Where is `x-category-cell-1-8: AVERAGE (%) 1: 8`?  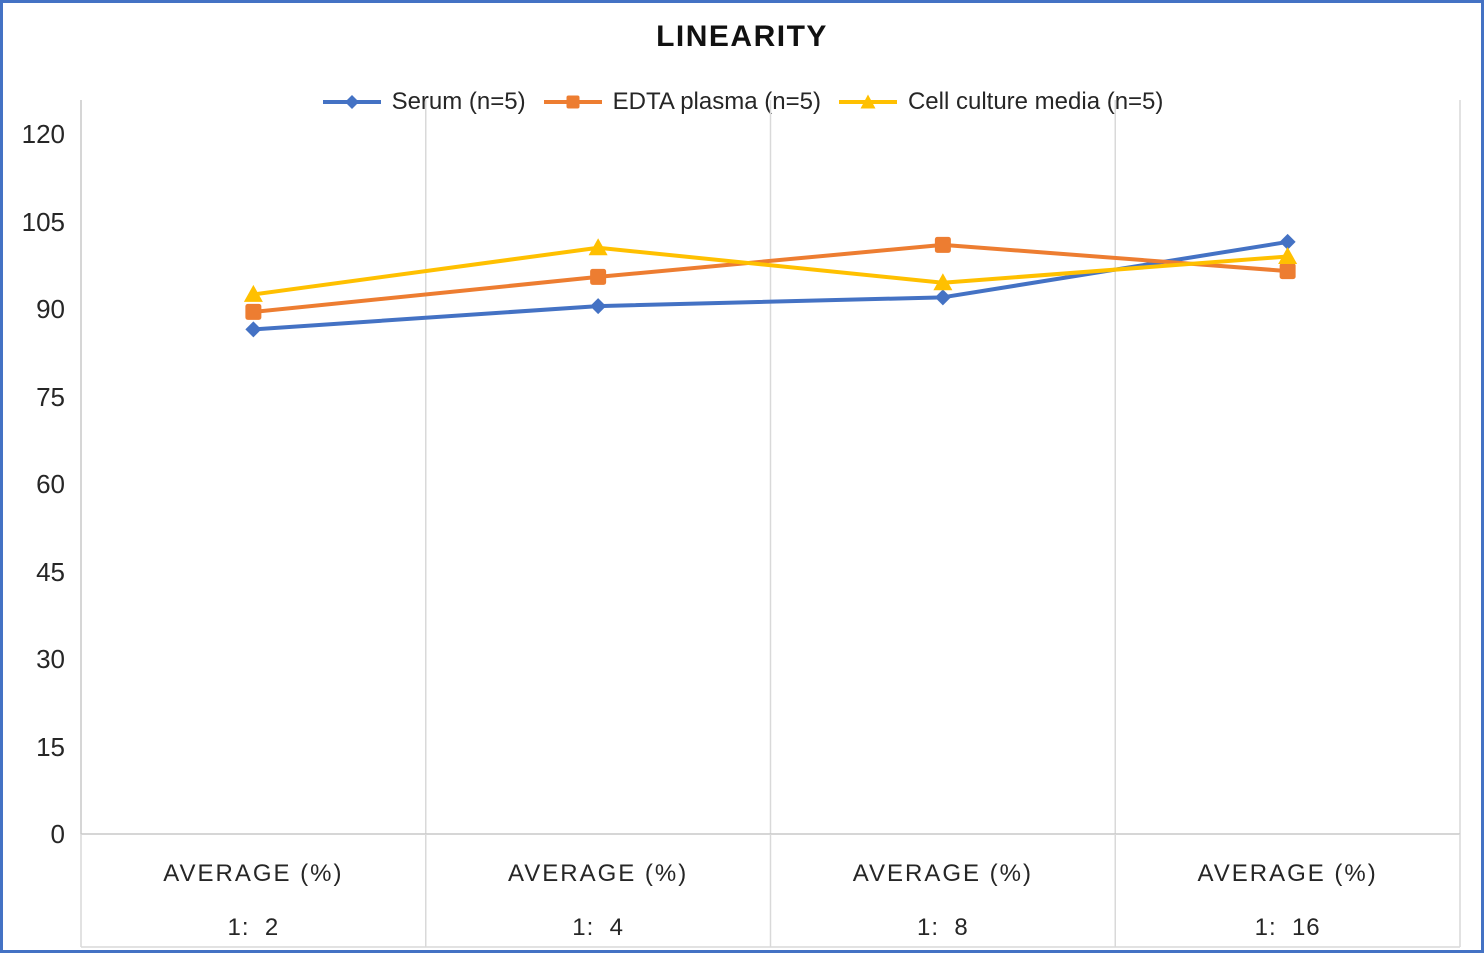
x-category-cell-1-8: AVERAGE (%) 1: 8 is located at coordinates (943, 890).